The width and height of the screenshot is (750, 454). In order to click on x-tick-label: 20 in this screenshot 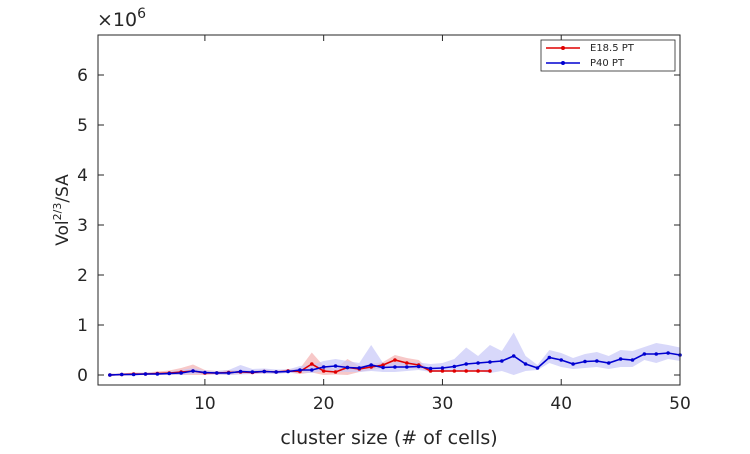, I will do `click(324, 404)`.